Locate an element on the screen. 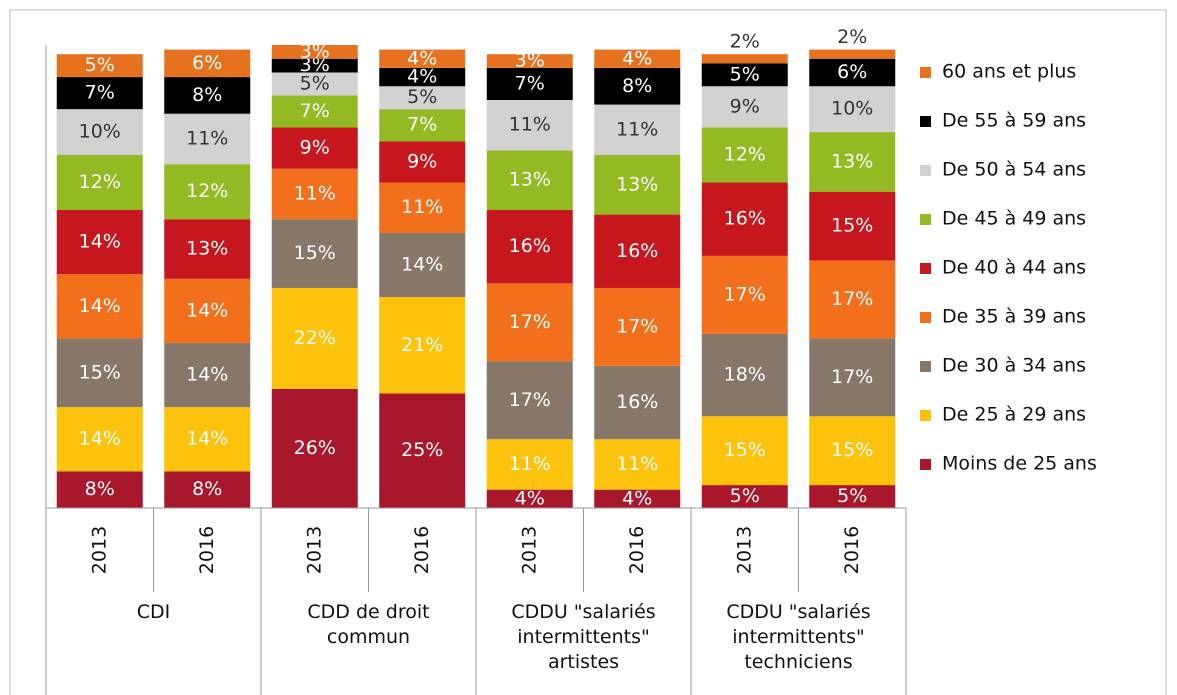 This screenshot has width=1177, height=695. value-label: 6% is located at coordinates (207, 63).